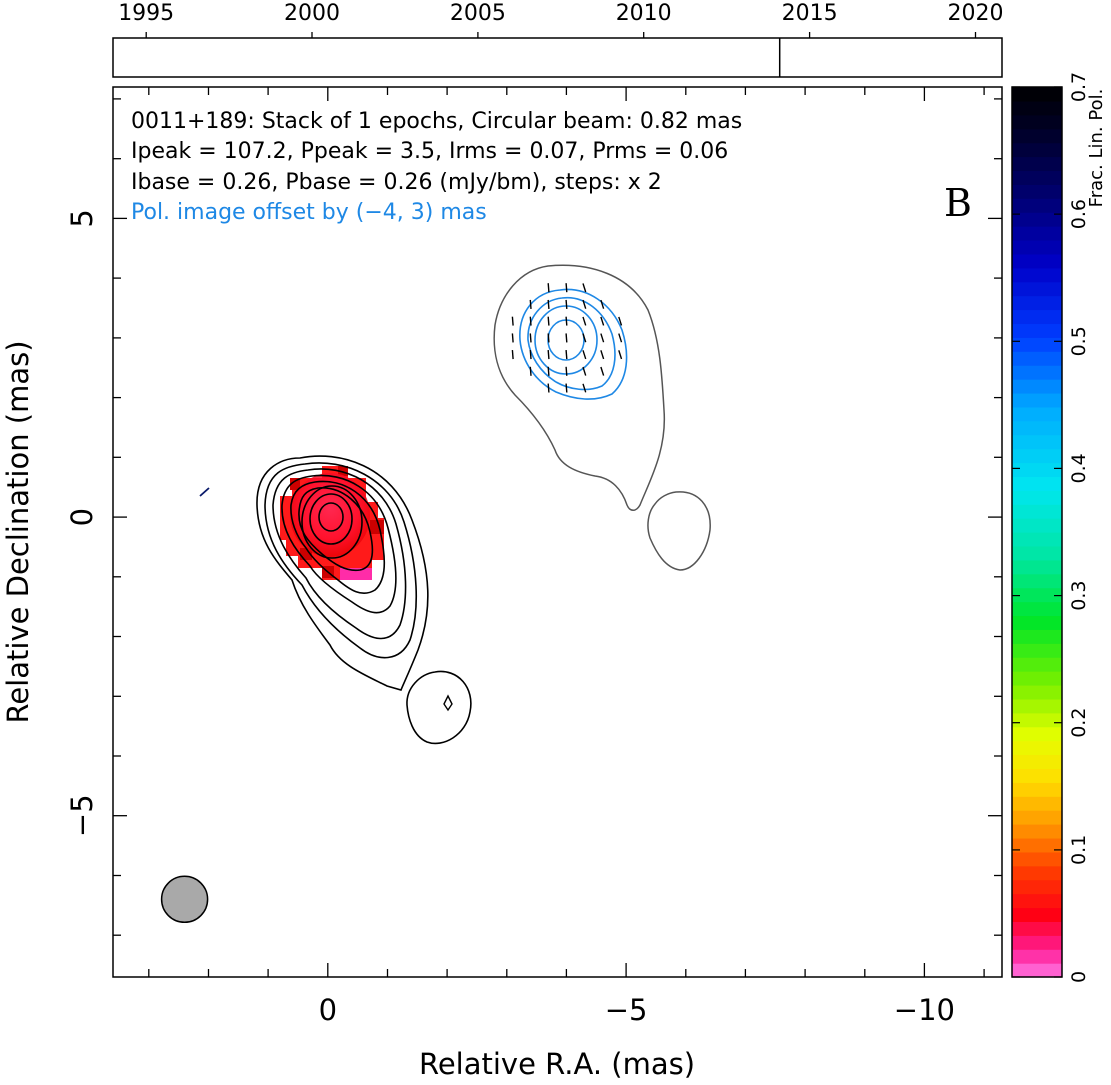 Image resolution: width=1111 pixels, height=1085 pixels. Describe the element at coordinates (1079, 87) in the screenshot. I see `colorbar-tick-label: 0.7` at that location.